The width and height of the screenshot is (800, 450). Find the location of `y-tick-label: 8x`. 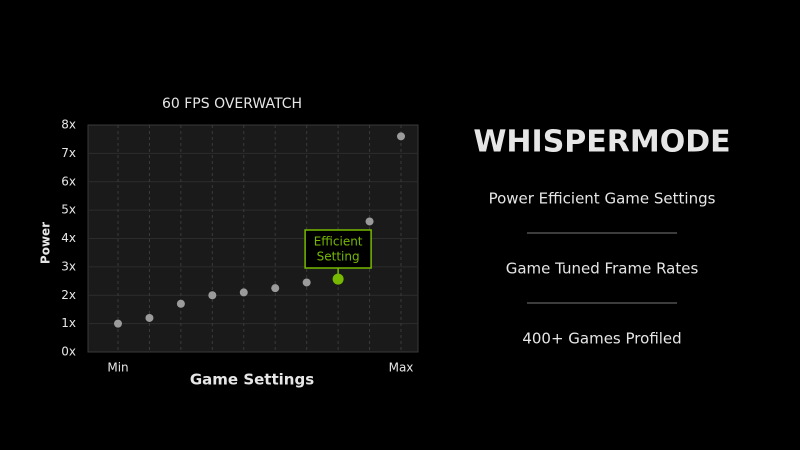

y-tick-label: 8x is located at coordinates (68, 125).